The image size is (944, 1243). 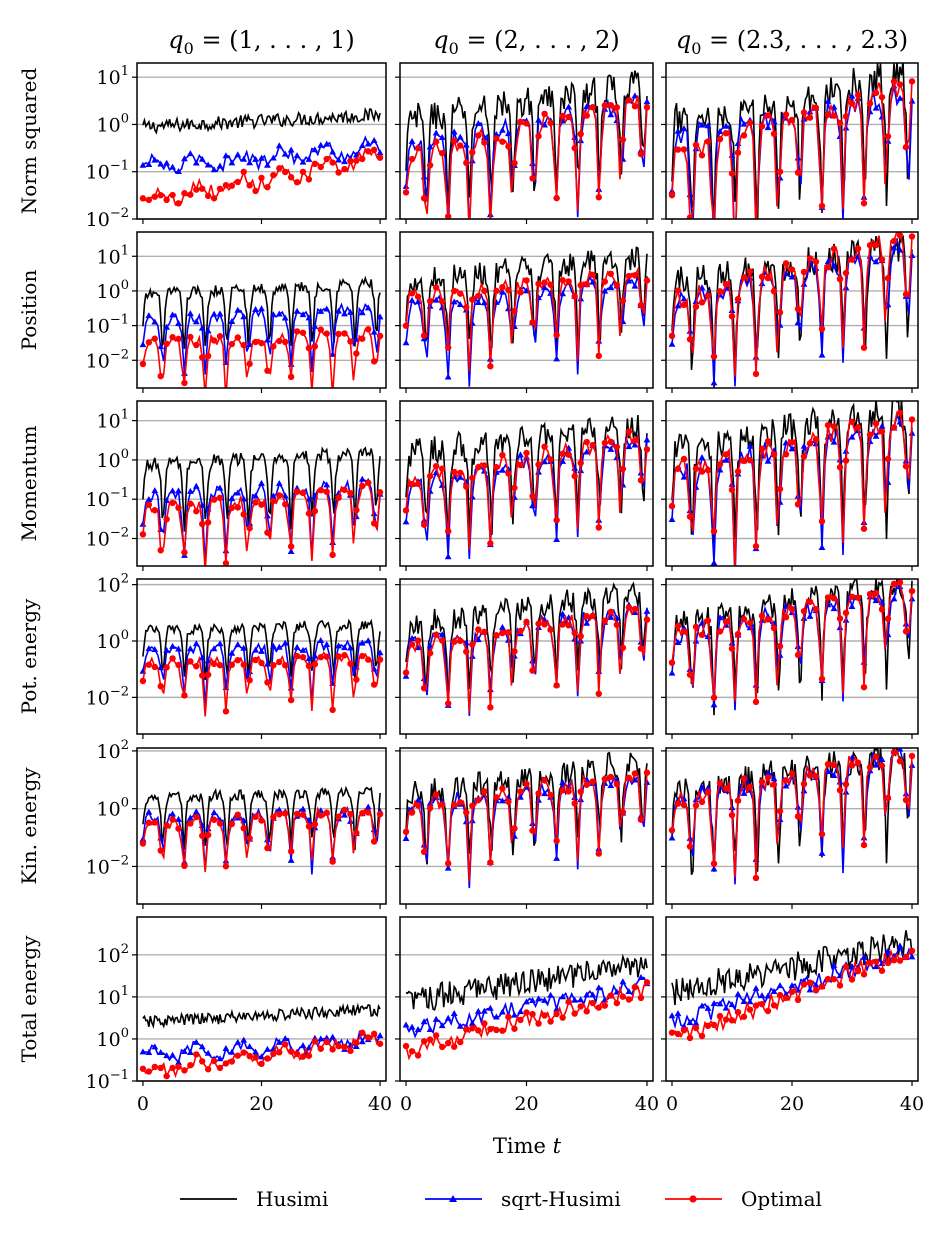 I want to click on panel-frame, so click(x=261, y=826).